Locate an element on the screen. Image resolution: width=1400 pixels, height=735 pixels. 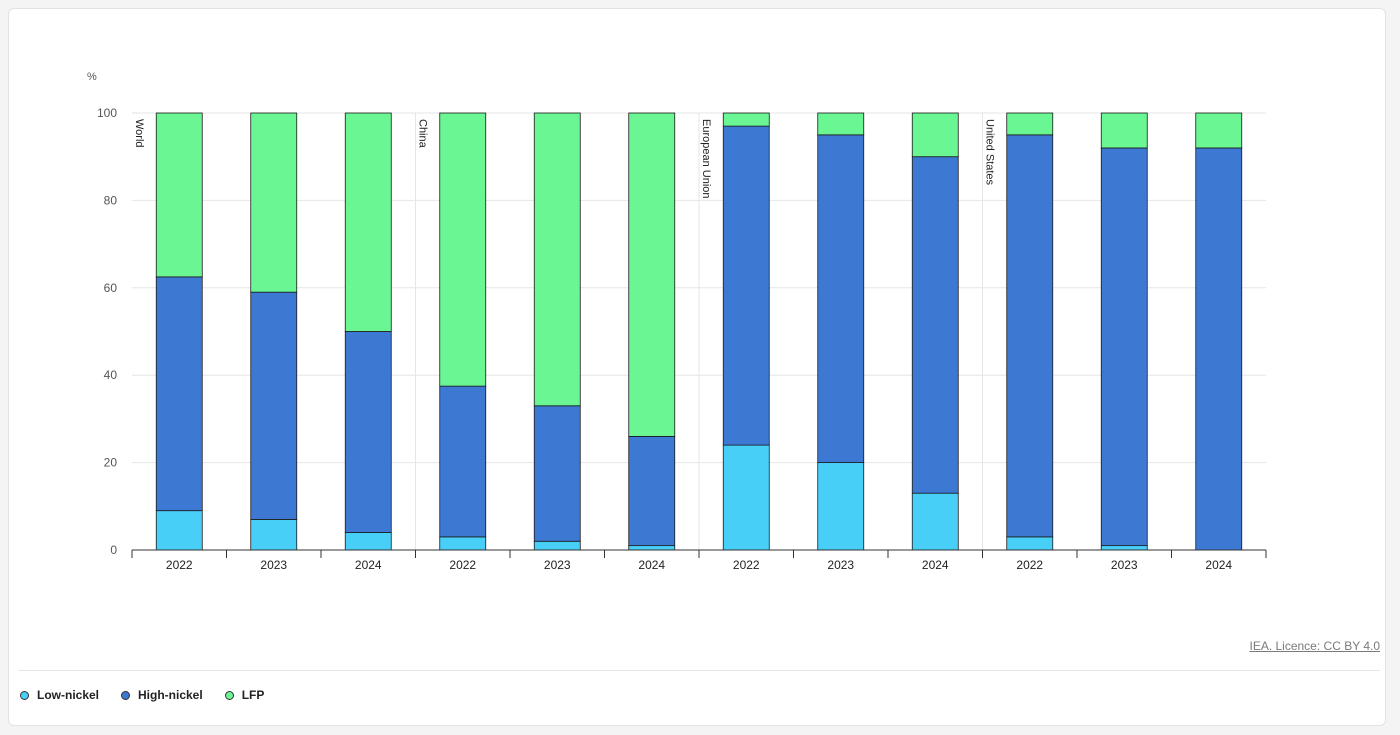
legend-item-high-nickel: High-nickel is located at coordinates (162, 695).